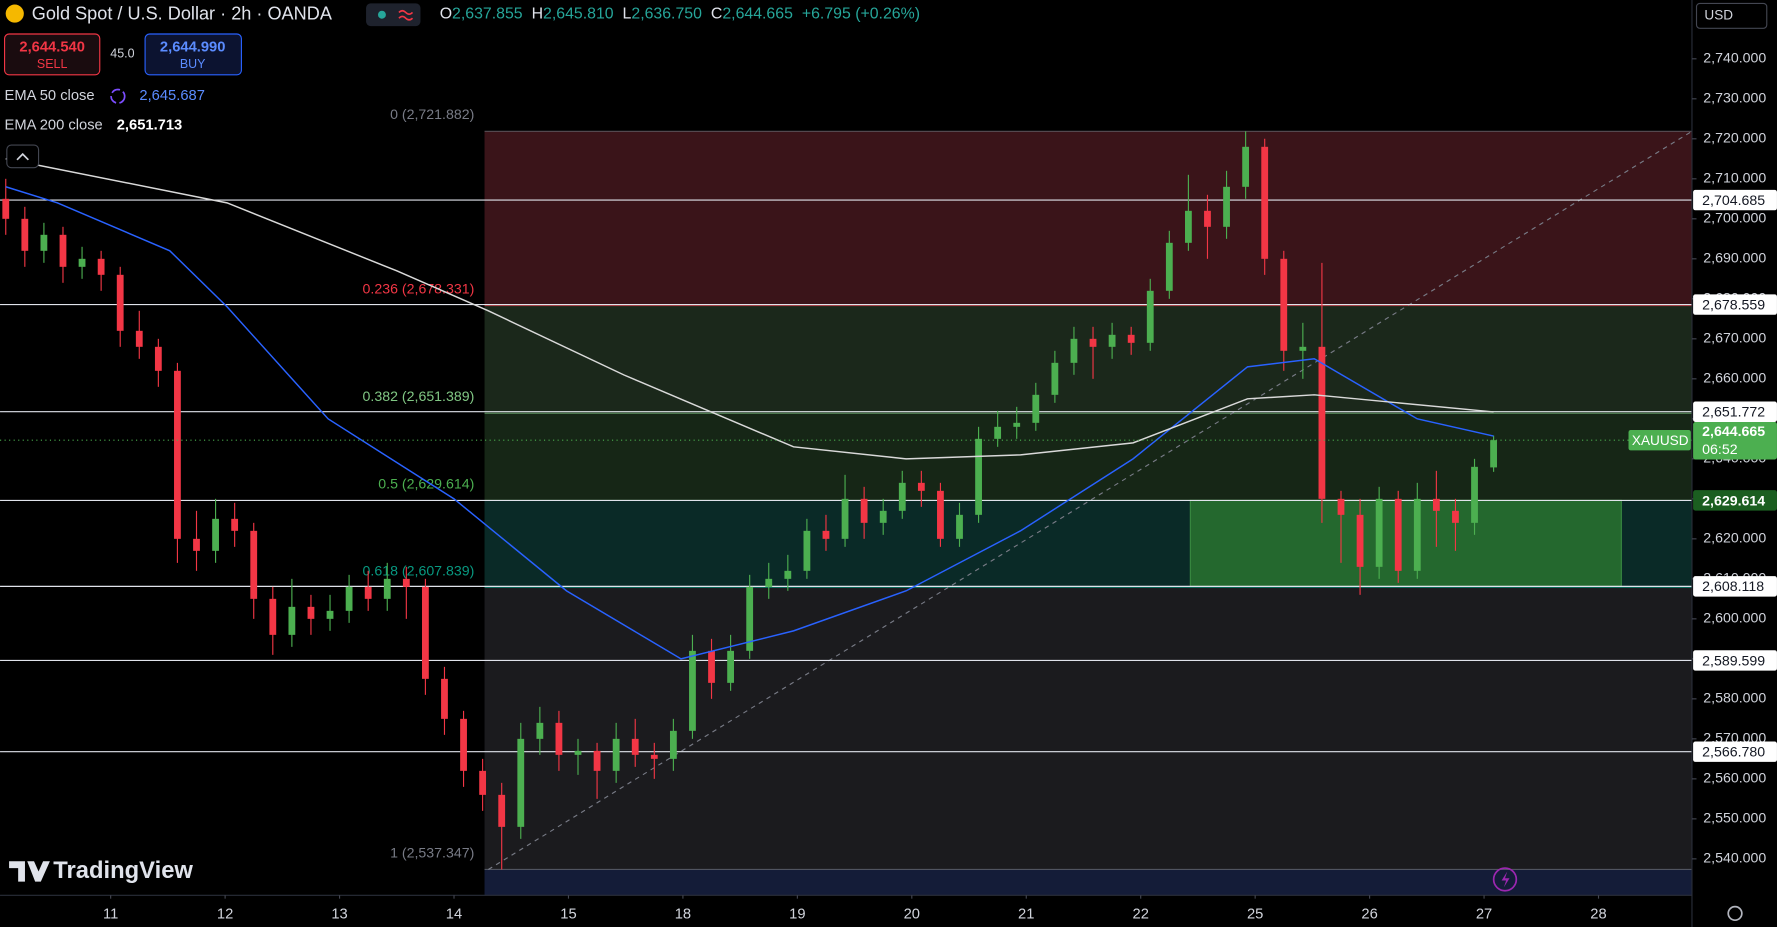  What do you see at coordinates (683, 914) in the screenshot?
I see `x-tick-label: 18` at bounding box center [683, 914].